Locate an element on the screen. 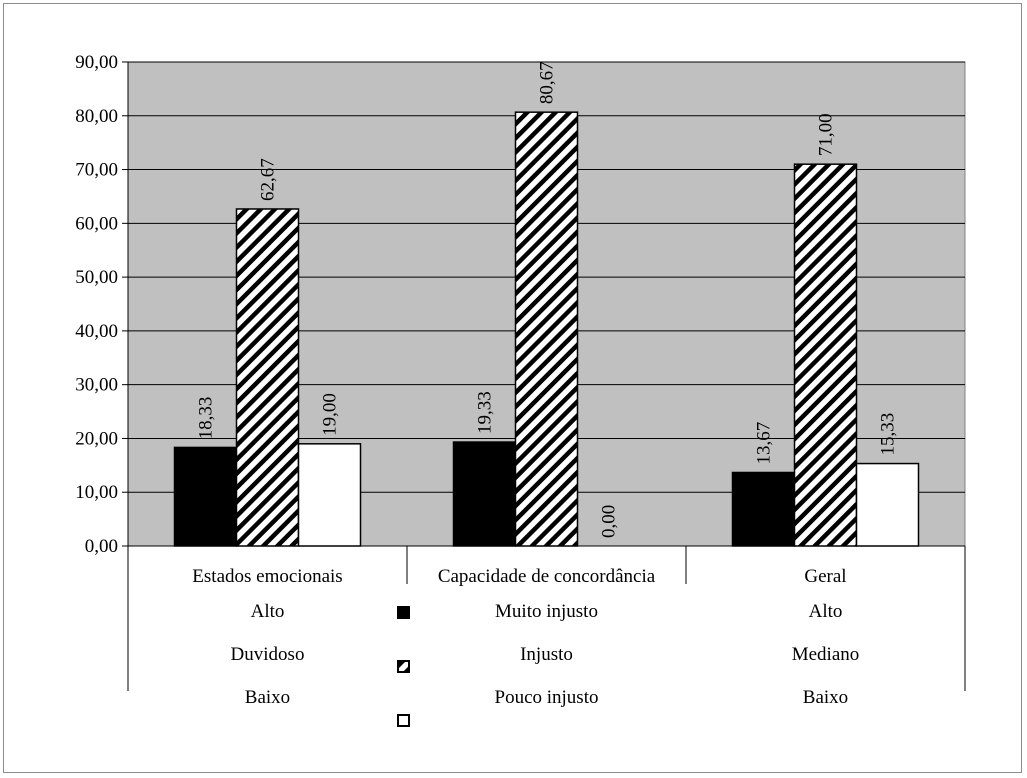 This screenshot has height=778, width=1027. y-tick-label: 90,00 is located at coordinates (96, 62).